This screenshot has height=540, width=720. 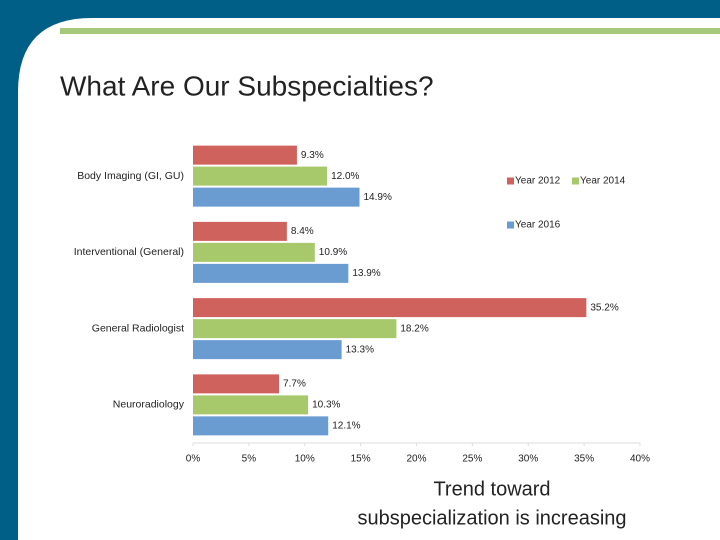 I want to click on value-label: 14.9%, so click(x=378, y=197).